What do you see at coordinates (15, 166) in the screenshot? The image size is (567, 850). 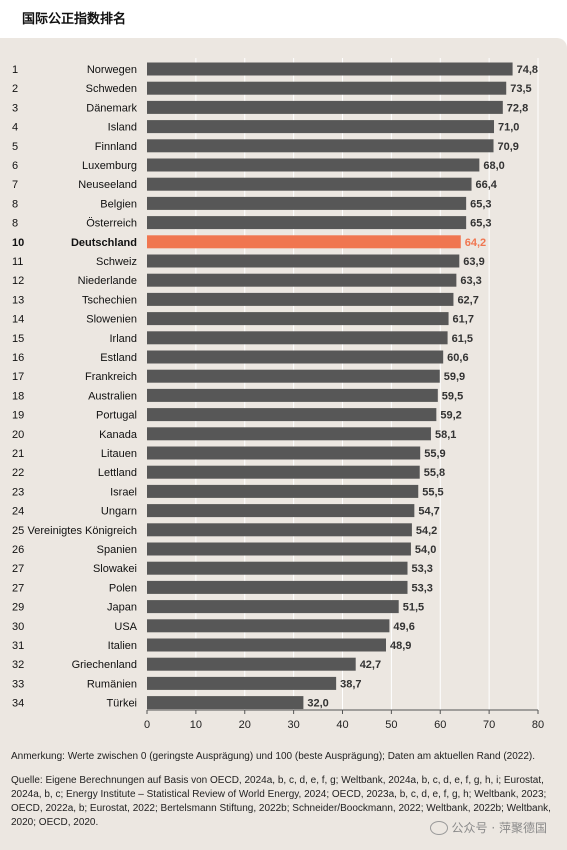 I see `rank-label: 6` at bounding box center [15, 166].